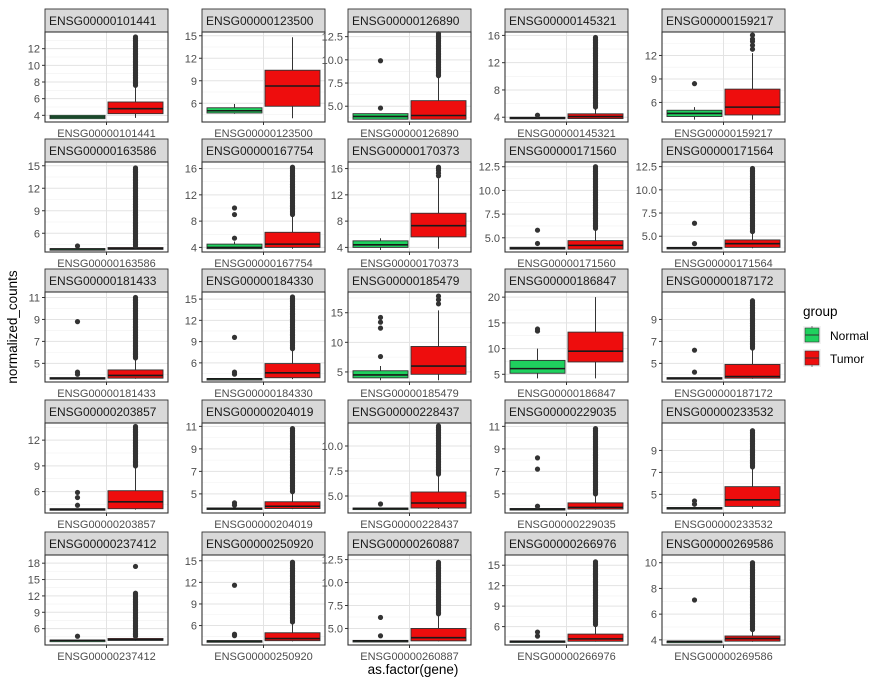 This screenshot has height=684, width=888. Describe the element at coordinates (332, 61) in the screenshot. I see `y-tick-label: 10.0` at that location.